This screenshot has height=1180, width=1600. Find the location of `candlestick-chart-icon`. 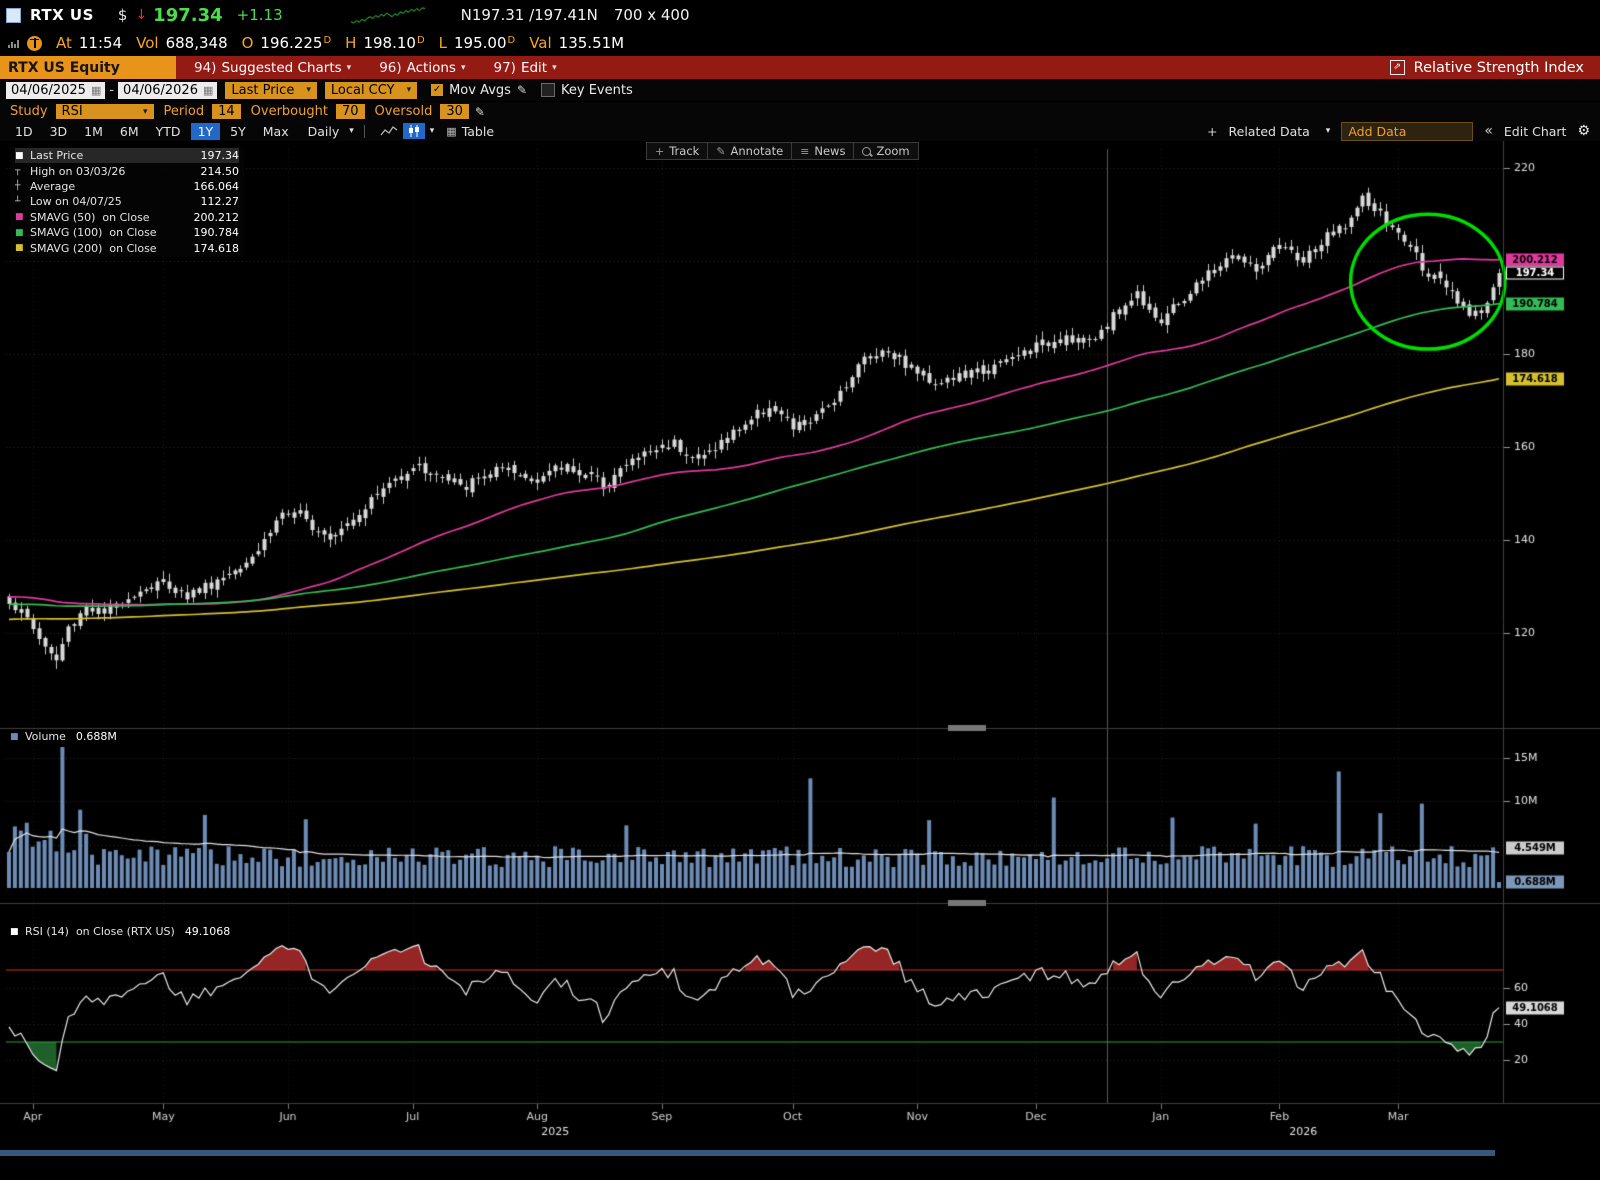

candlestick-chart-icon is located at coordinates (413, 131).